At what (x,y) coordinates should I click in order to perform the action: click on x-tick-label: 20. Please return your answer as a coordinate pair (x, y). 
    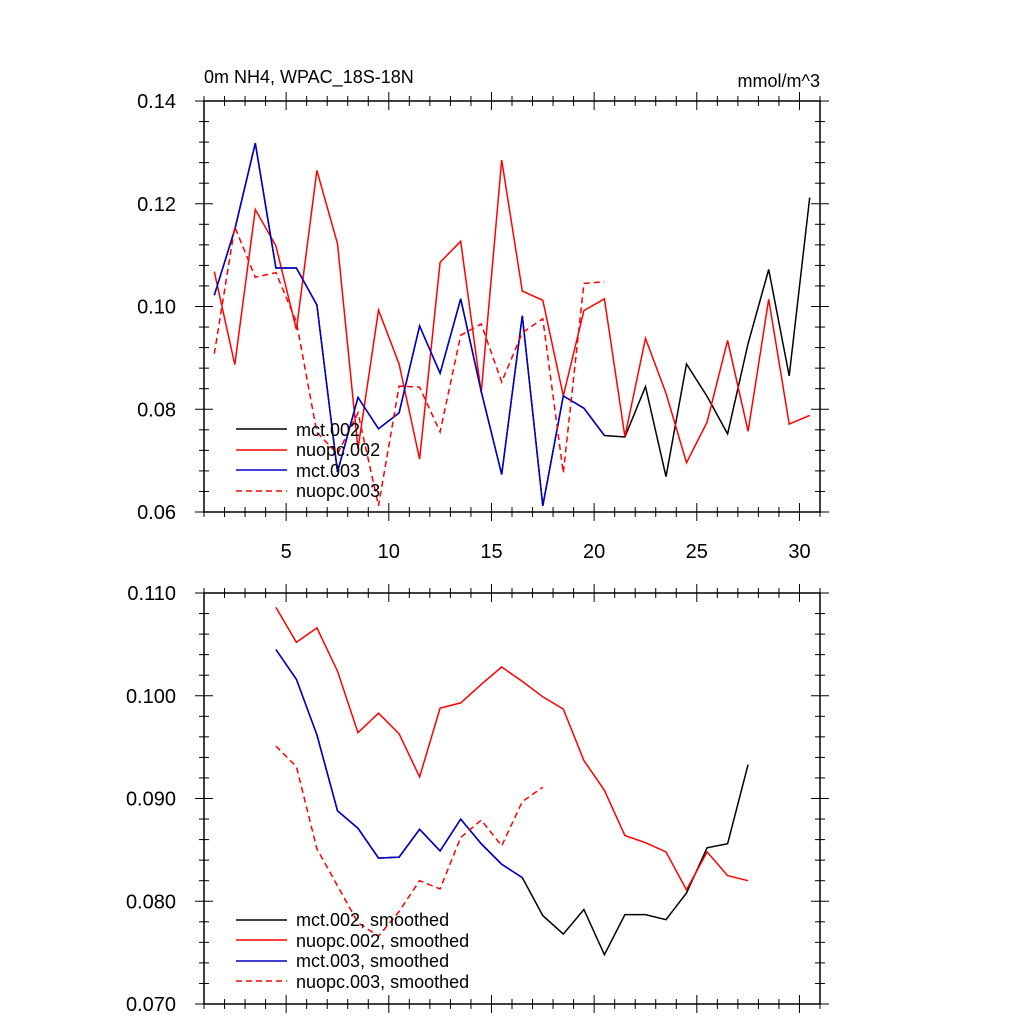
    Looking at the image, I should click on (594, 552).